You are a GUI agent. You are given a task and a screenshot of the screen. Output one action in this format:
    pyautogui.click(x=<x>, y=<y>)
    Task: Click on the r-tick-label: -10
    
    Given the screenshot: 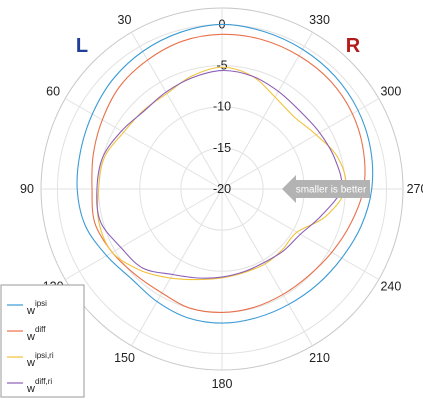 What is the action you would take?
    pyautogui.click(x=222, y=107)
    